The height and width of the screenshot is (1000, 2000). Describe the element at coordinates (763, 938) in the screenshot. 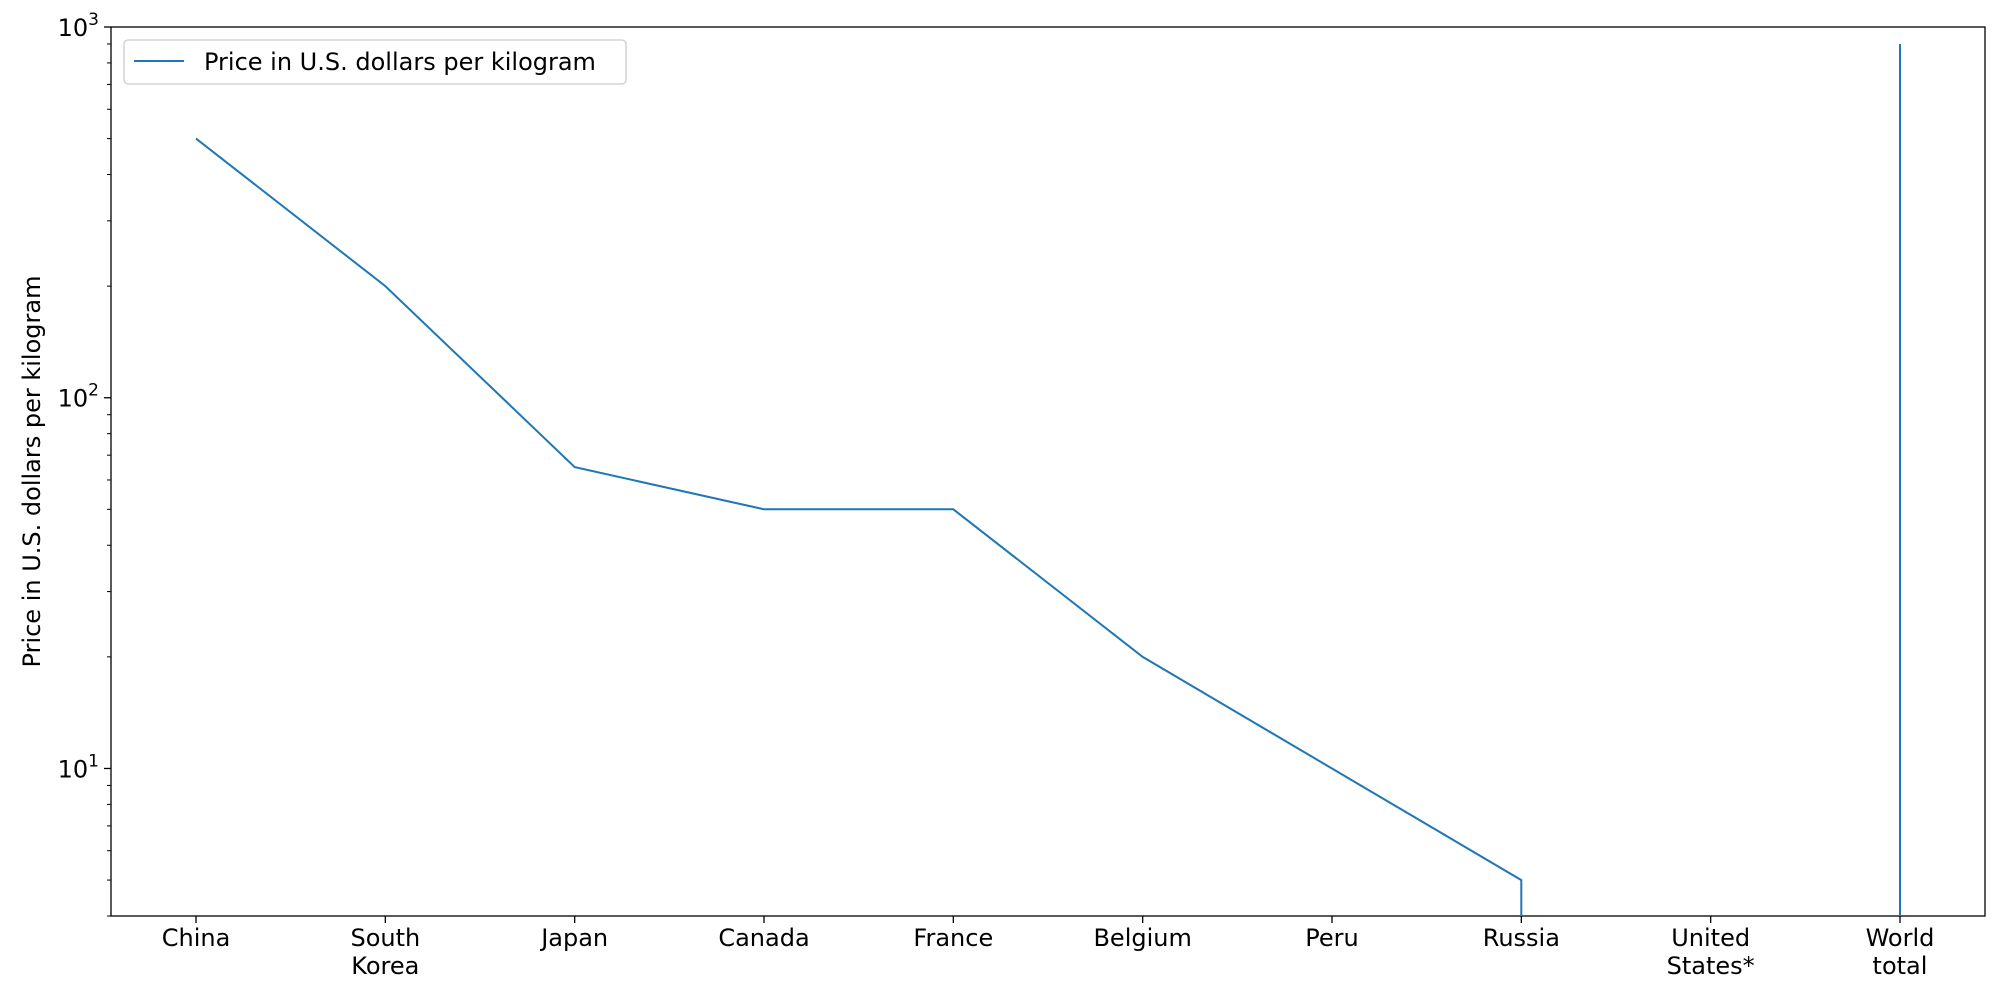

I see `x-tick-label: Canada` at that location.